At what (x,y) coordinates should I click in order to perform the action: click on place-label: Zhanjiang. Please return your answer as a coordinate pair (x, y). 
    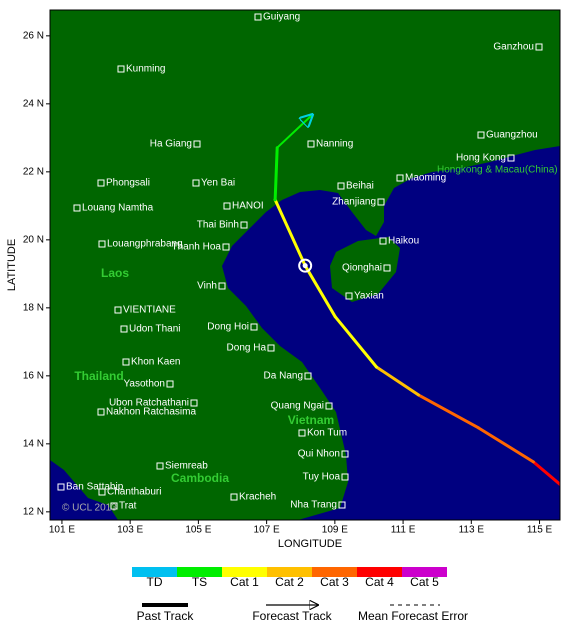
    Looking at the image, I should click on (354, 202).